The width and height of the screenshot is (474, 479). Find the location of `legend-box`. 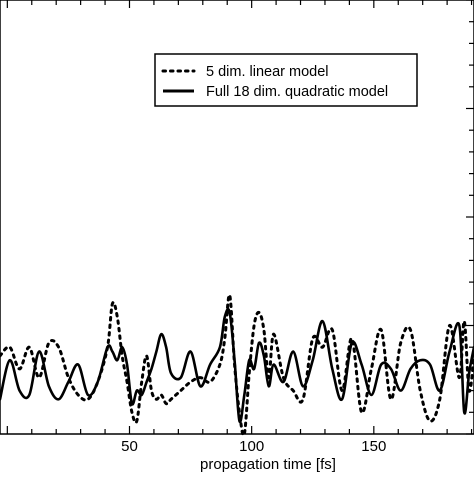

legend-box is located at coordinates (286, 80).